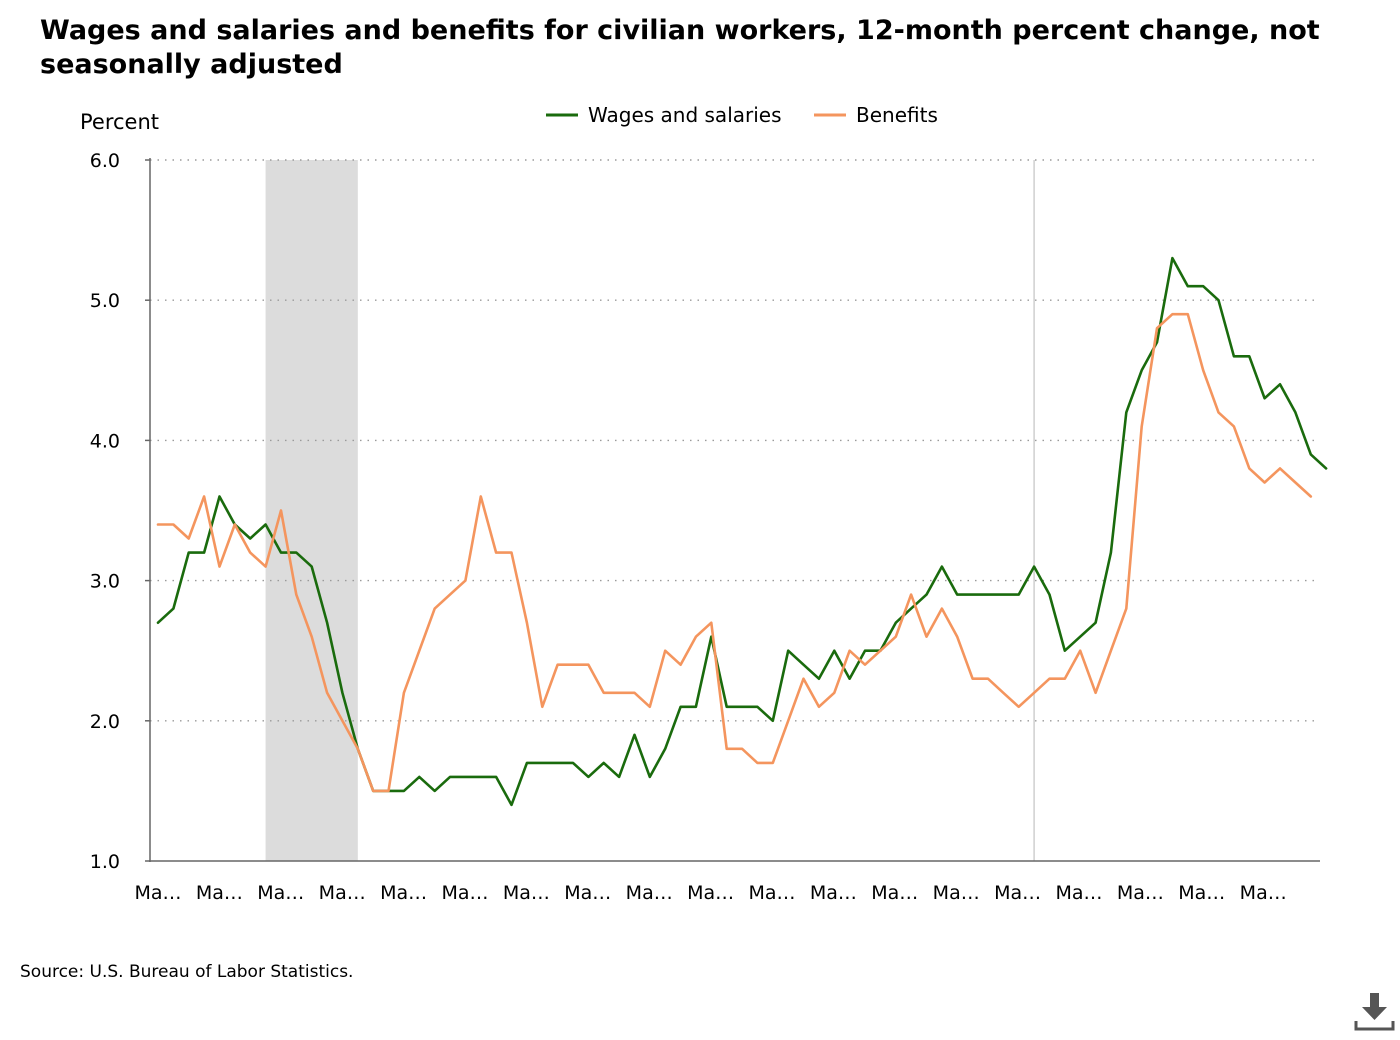  Describe the element at coordinates (105, 862) in the screenshot. I see `y-tick-label: 1.0` at that location.